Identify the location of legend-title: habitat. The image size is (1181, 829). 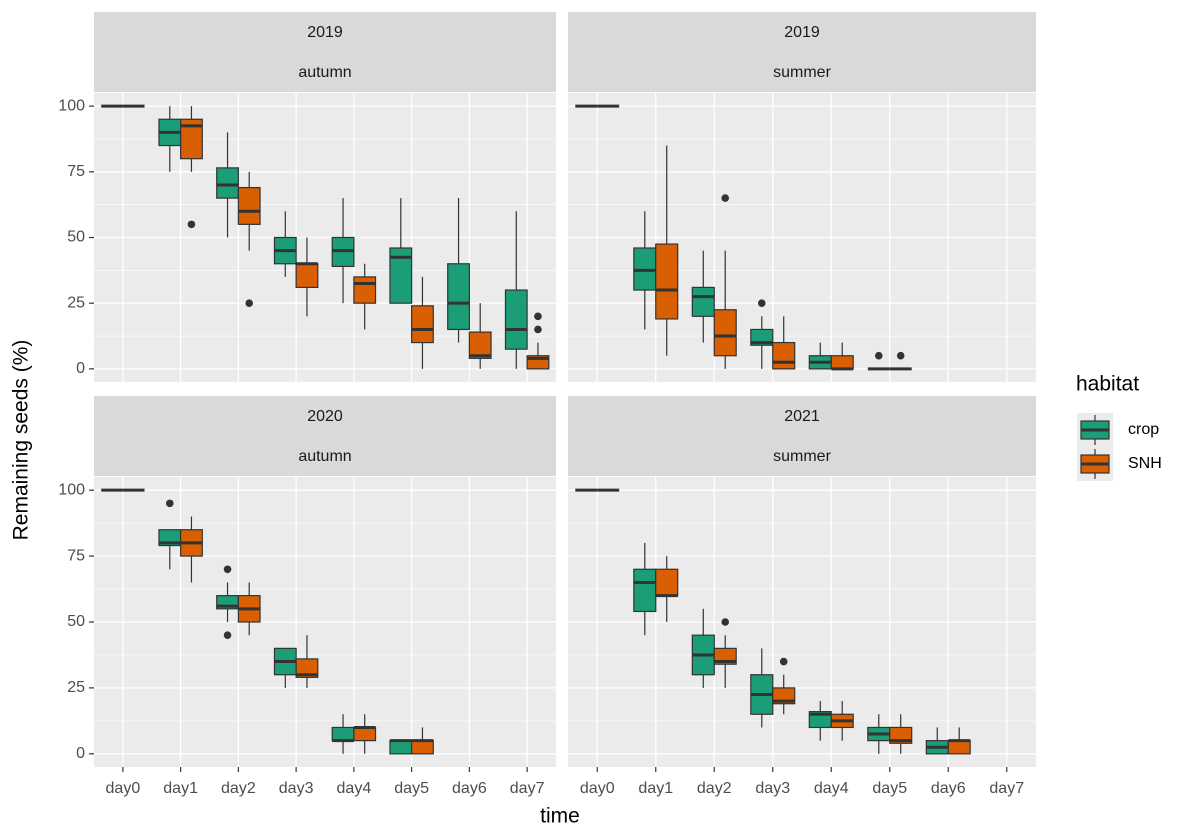
(1107, 384).